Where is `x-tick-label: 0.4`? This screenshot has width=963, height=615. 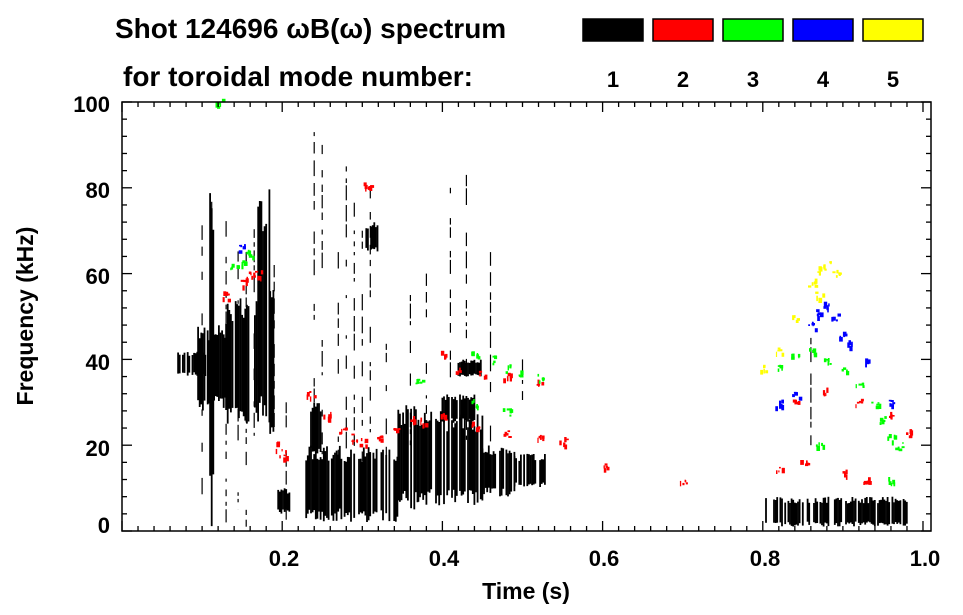 x-tick-label: 0.4 is located at coordinates (444, 558).